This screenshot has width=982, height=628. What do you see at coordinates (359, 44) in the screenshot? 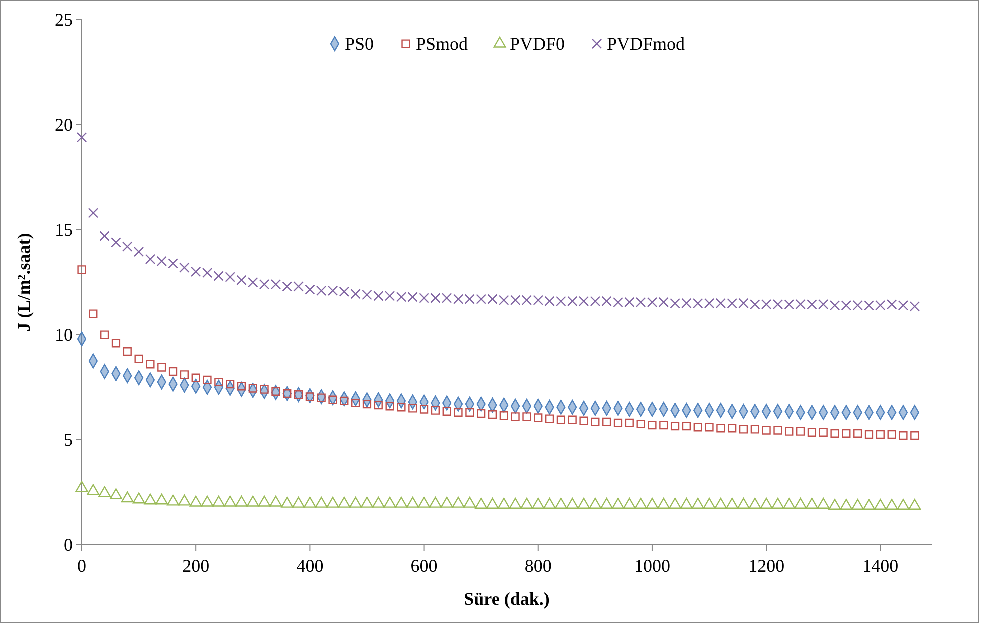
I see `legend-label: PS0` at bounding box center [359, 44].